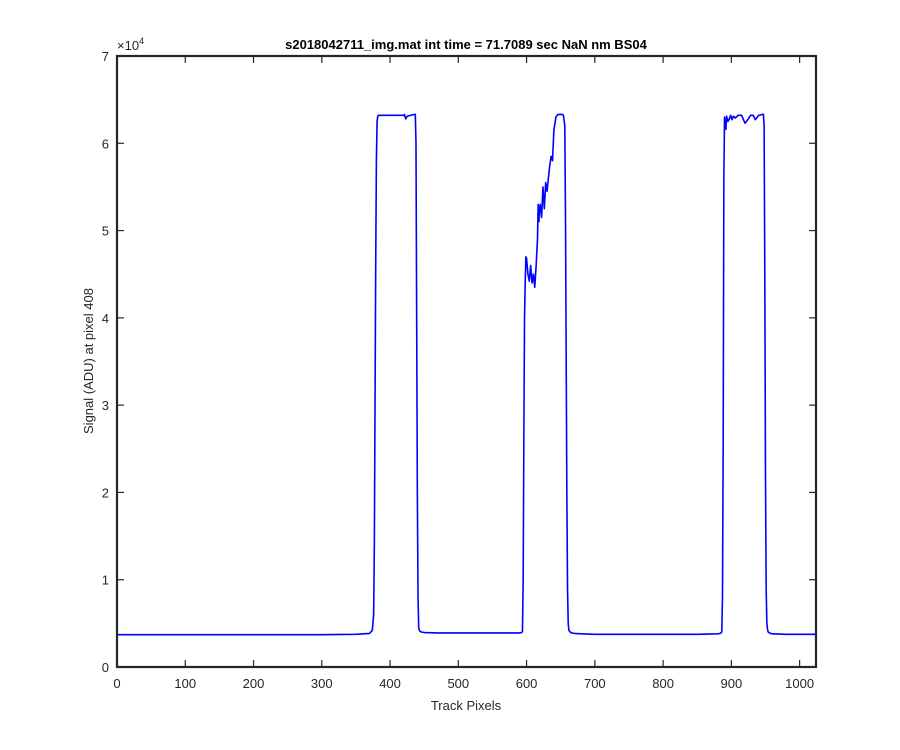 Image resolution: width=900 pixels, height=750 pixels. What do you see at coordinates (105, 231) in the screenshot?
I see `y-tick-label: 5` at bounding box center [105, 231].